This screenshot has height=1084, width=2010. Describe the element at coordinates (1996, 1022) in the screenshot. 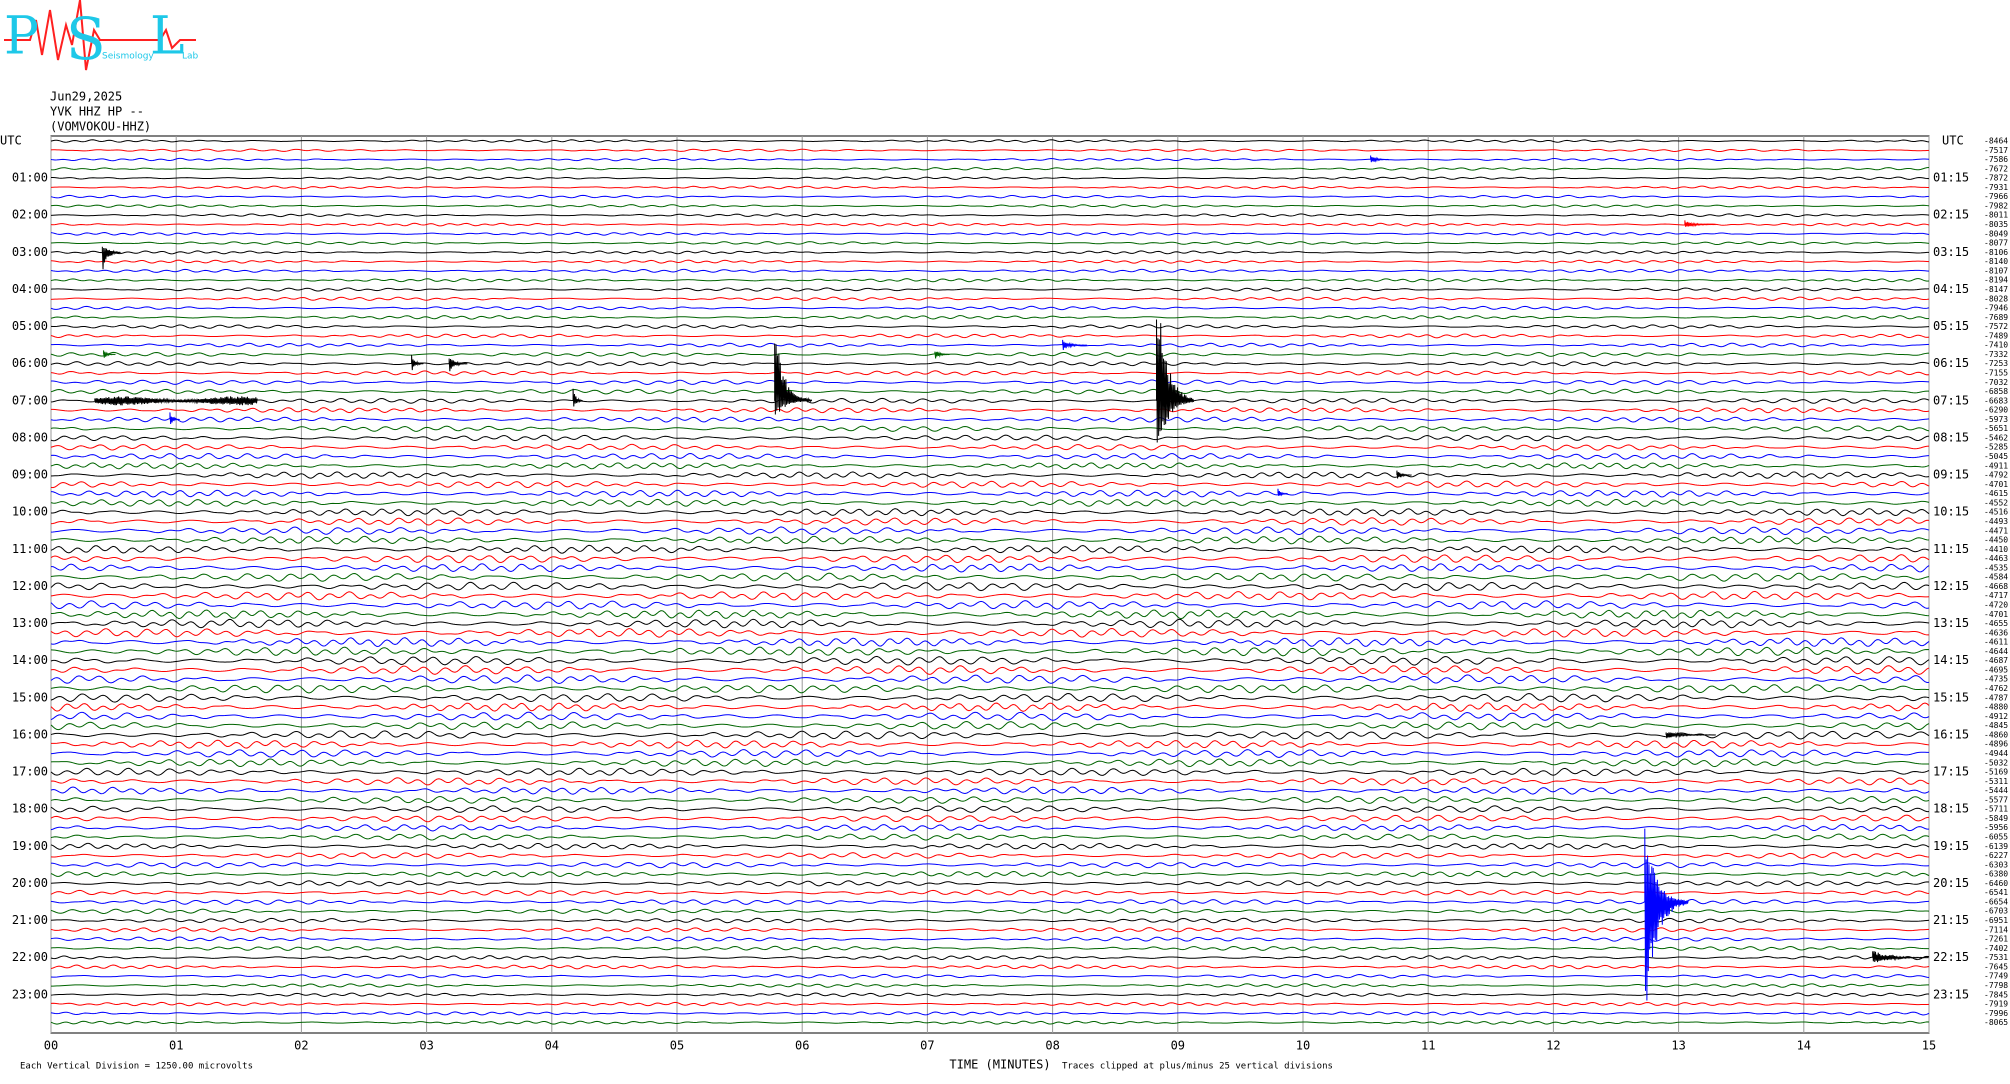

I see `trace-value: -8065` at that location.